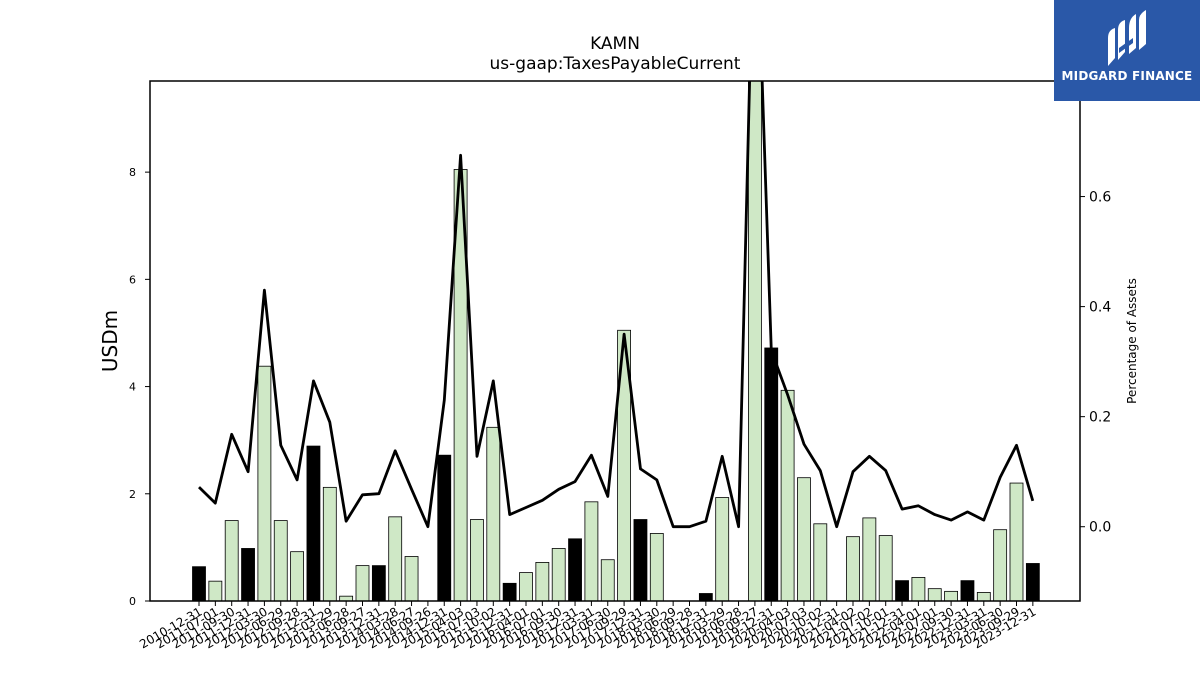 The height and width of the screenshot is (675, 1200). I want to click on y-axis-right-label: Percentage of Assets, so click(1132, 341).